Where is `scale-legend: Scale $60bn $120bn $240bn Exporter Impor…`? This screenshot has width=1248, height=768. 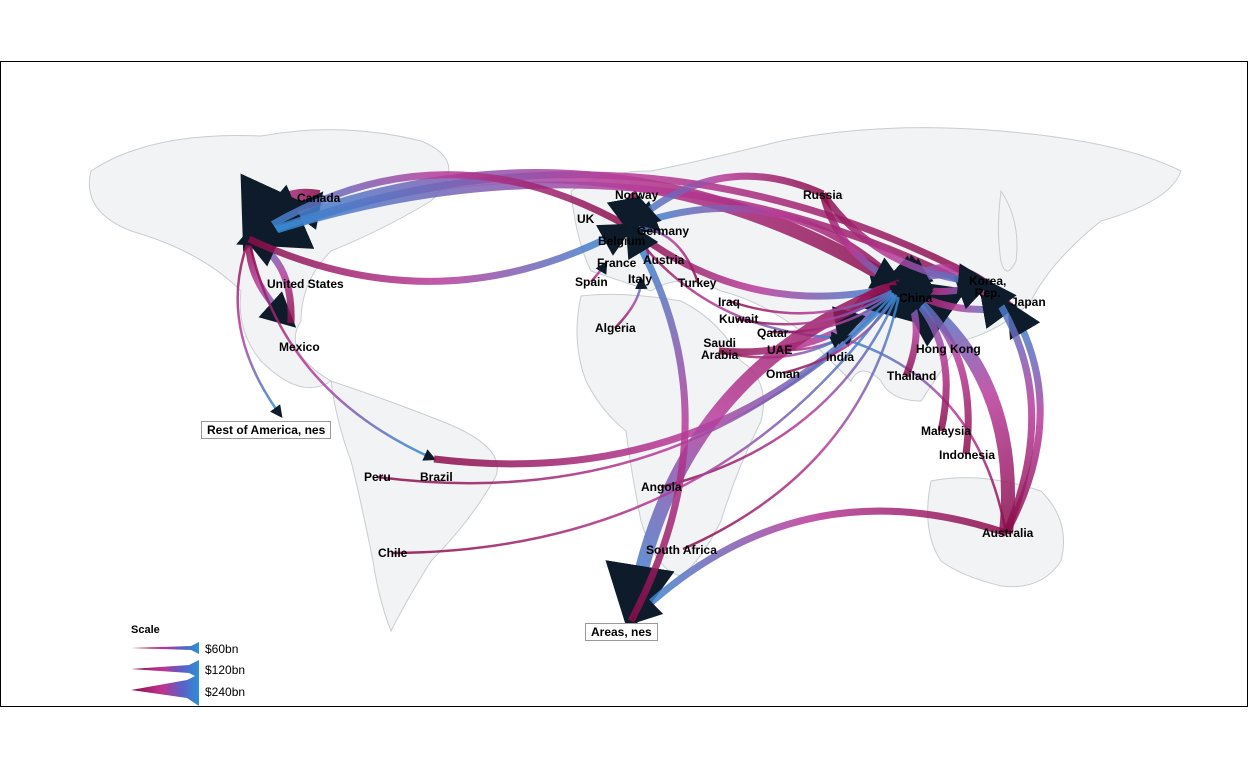
scale-legend: Scale $60bn $120bn $240bn Exporter Impor… is located at coordinates (194, 664).